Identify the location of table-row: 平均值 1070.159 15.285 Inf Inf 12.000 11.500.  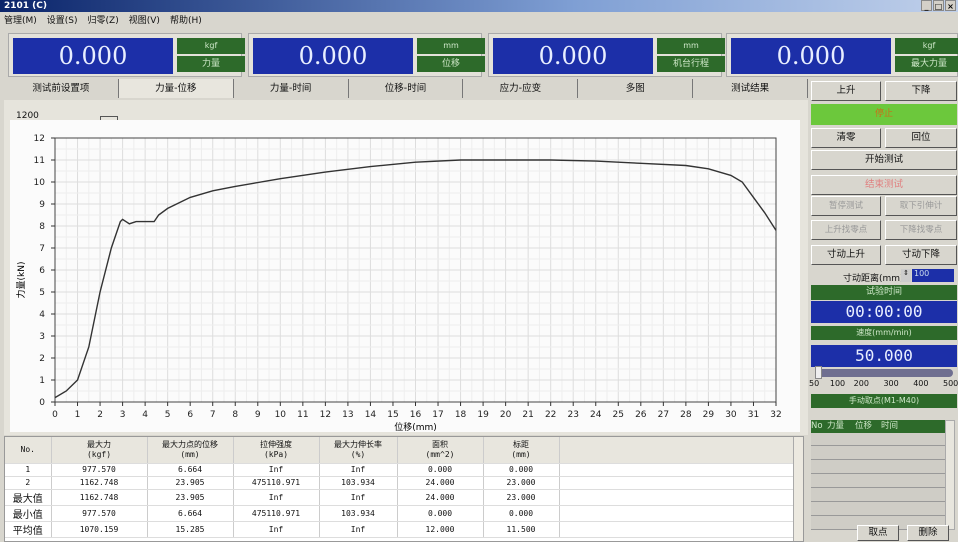
(400, 529).